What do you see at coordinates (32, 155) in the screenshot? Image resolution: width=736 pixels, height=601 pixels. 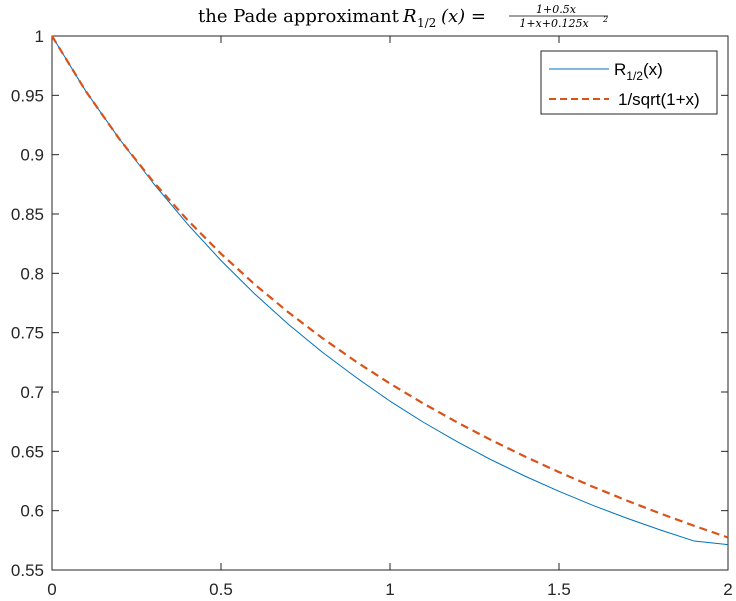 I see `y-tick-label: 0.9` at bounding box center [32, 155].